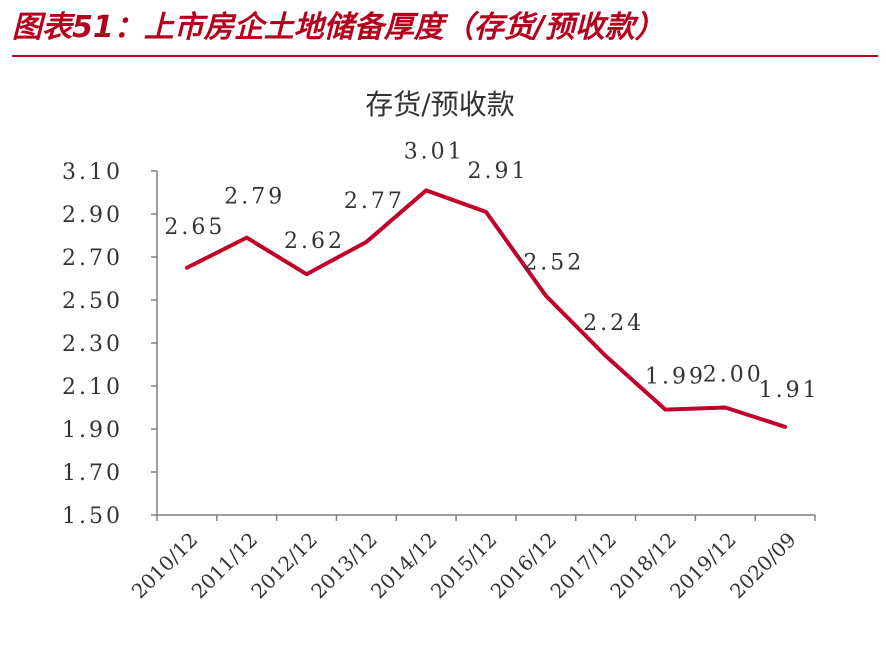  Describe the element at coordinates (445, 56) in the screenshot. I see `title-rule` at that location.